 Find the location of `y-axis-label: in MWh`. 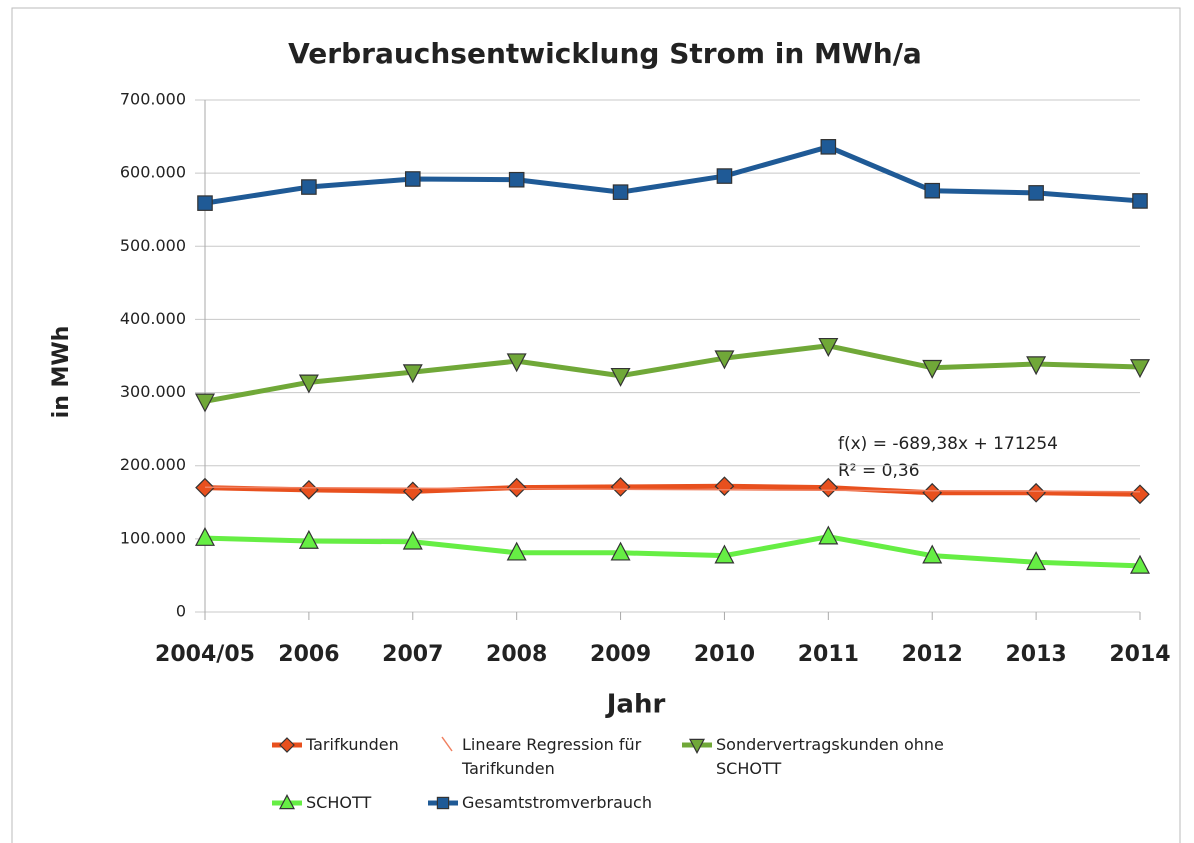

y-axis-label: in MWh is located at coordinates (61, 372).